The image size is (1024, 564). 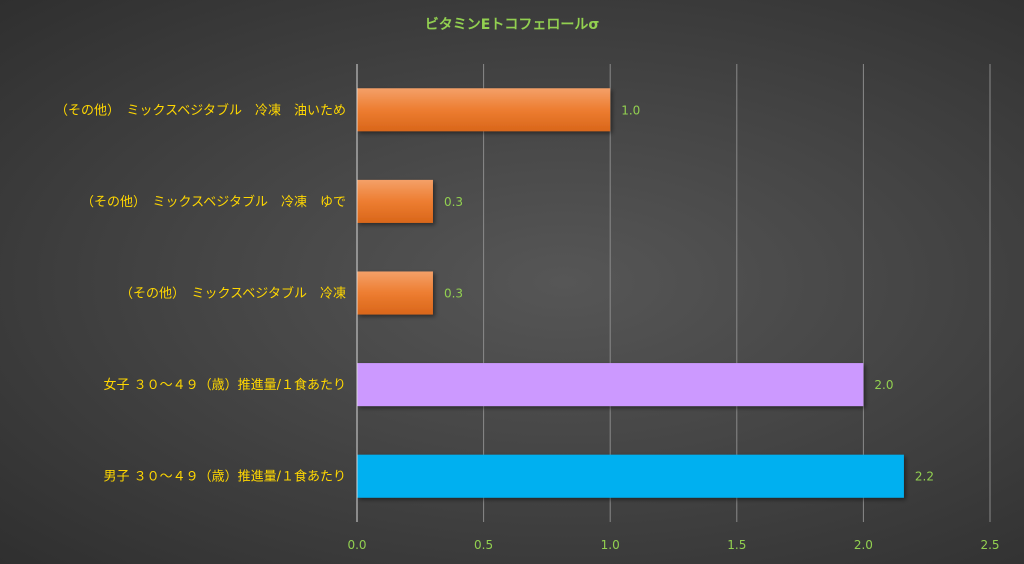 What do you see at coordinates (863, 545) in the screenshot?
I see `x-tick-label: 2.0` at bounding box center [863, 545].